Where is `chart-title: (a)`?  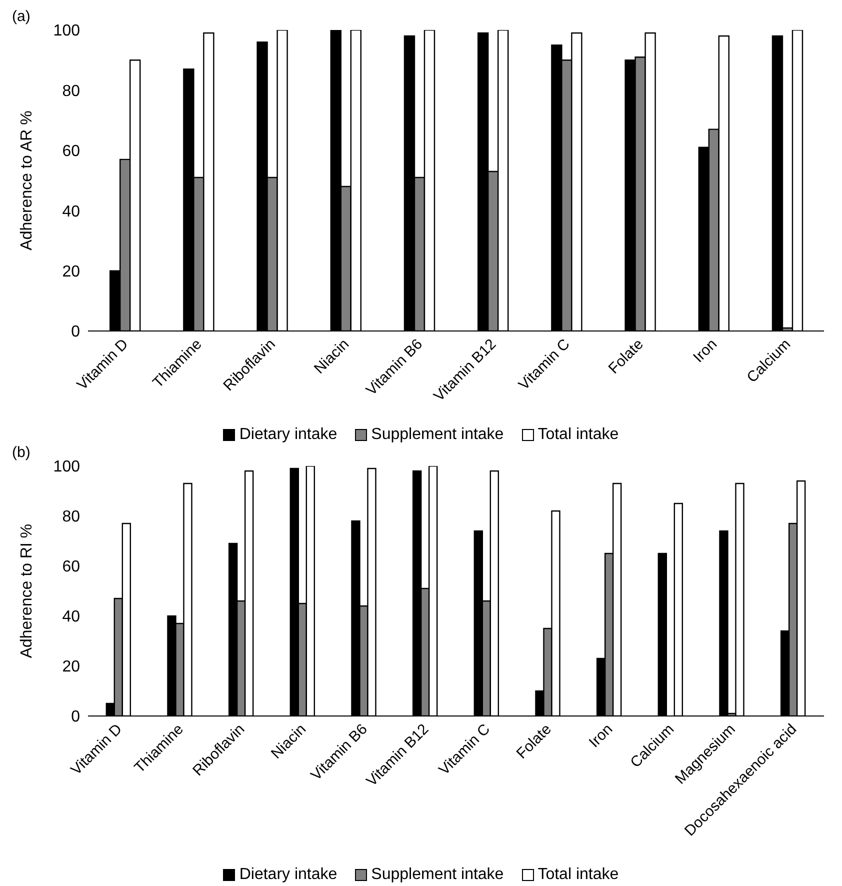
chart-title: (a) is located at coordinates (21, 16).